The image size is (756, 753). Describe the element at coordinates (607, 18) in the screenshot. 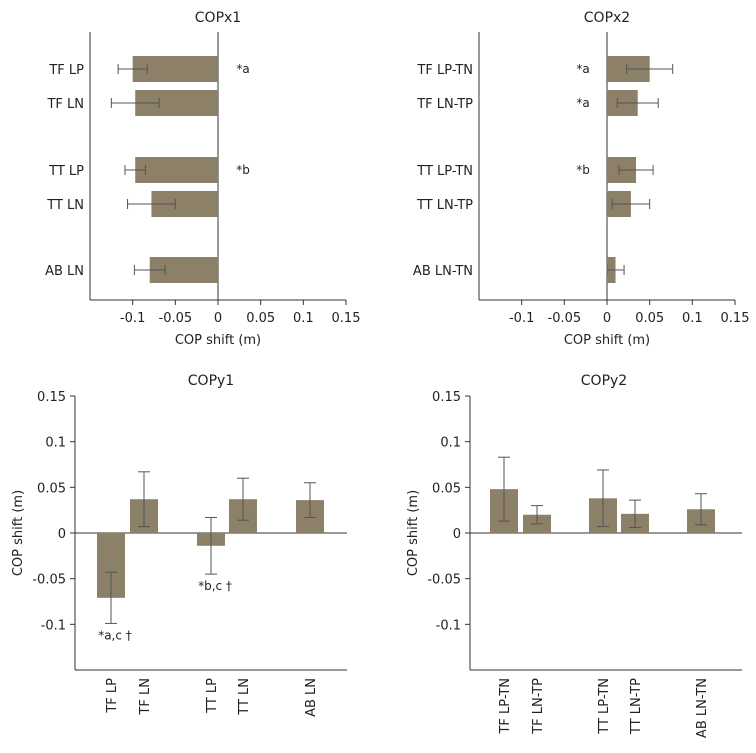

I see `chart-title: COPx2` at that location.